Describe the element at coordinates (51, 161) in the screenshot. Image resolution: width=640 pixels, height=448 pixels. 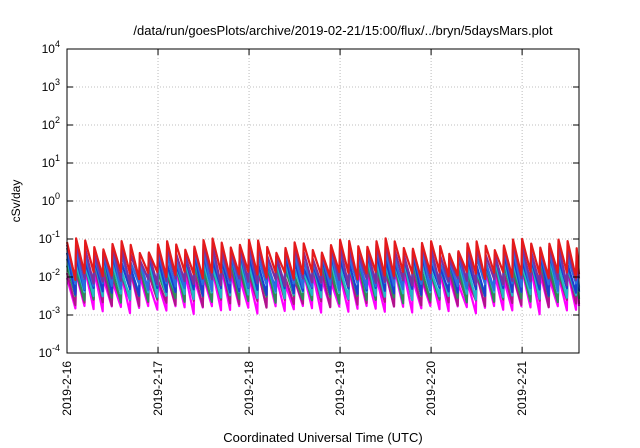
I see `y-tick-label: 10¹` at that location.